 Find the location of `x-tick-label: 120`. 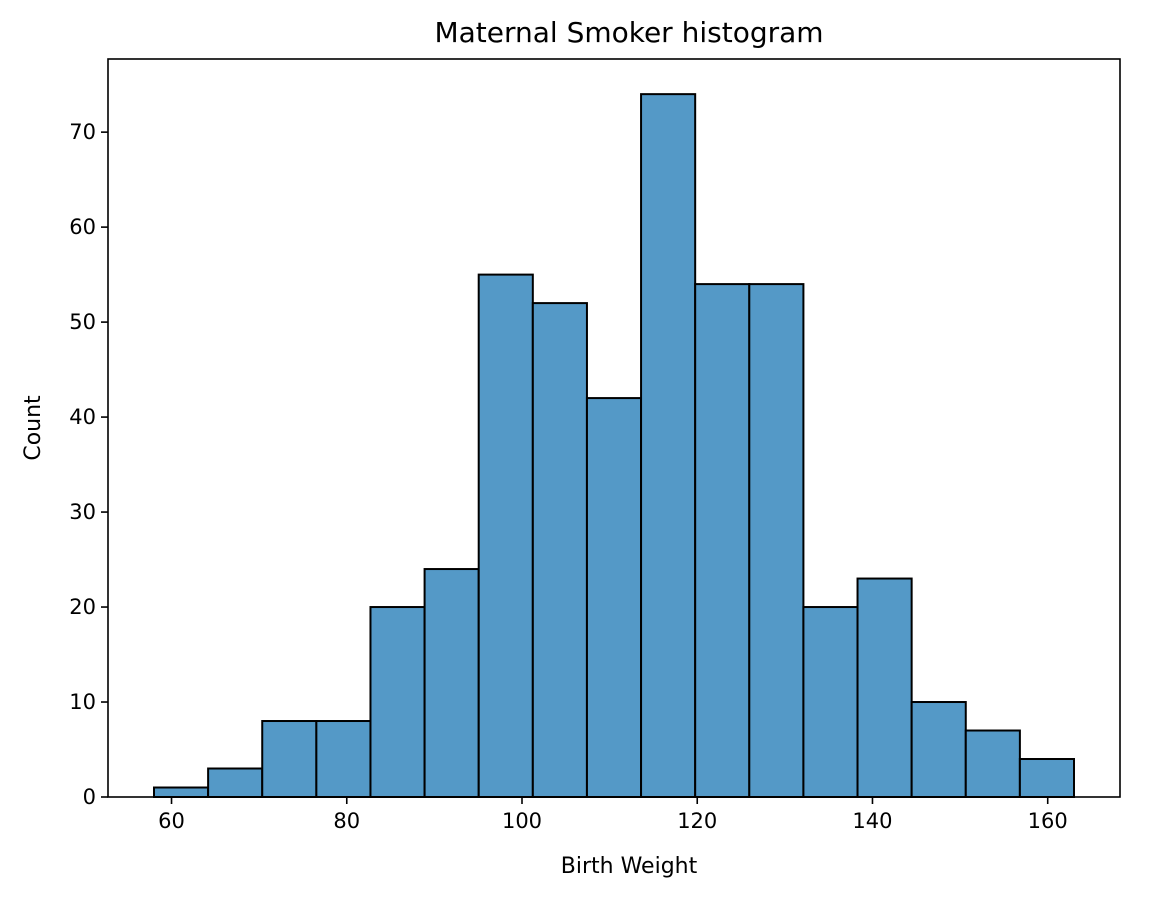

x-tick-label: 120 is located at coordinates (697, 821).